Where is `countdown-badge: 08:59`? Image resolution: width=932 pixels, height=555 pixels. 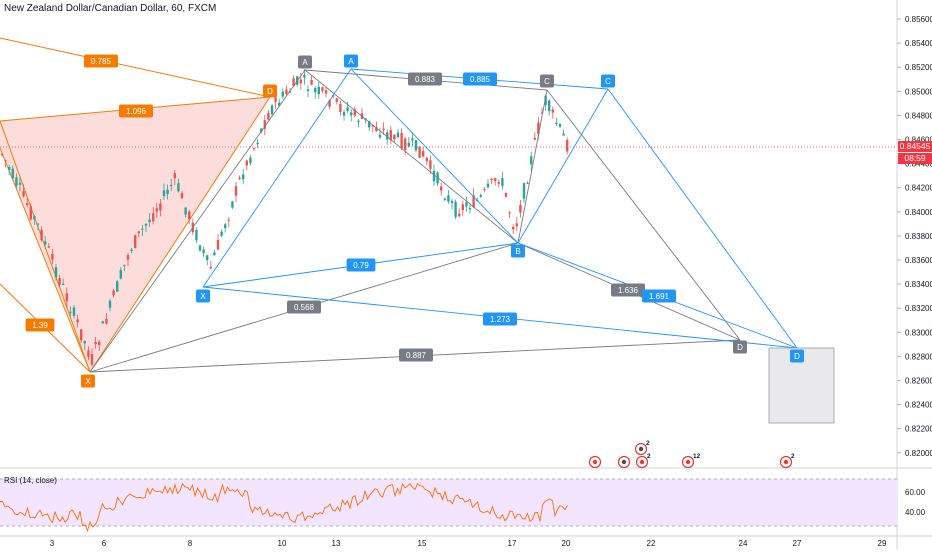
countdown-badge: 08:59 is located at coordinates (915, 158).